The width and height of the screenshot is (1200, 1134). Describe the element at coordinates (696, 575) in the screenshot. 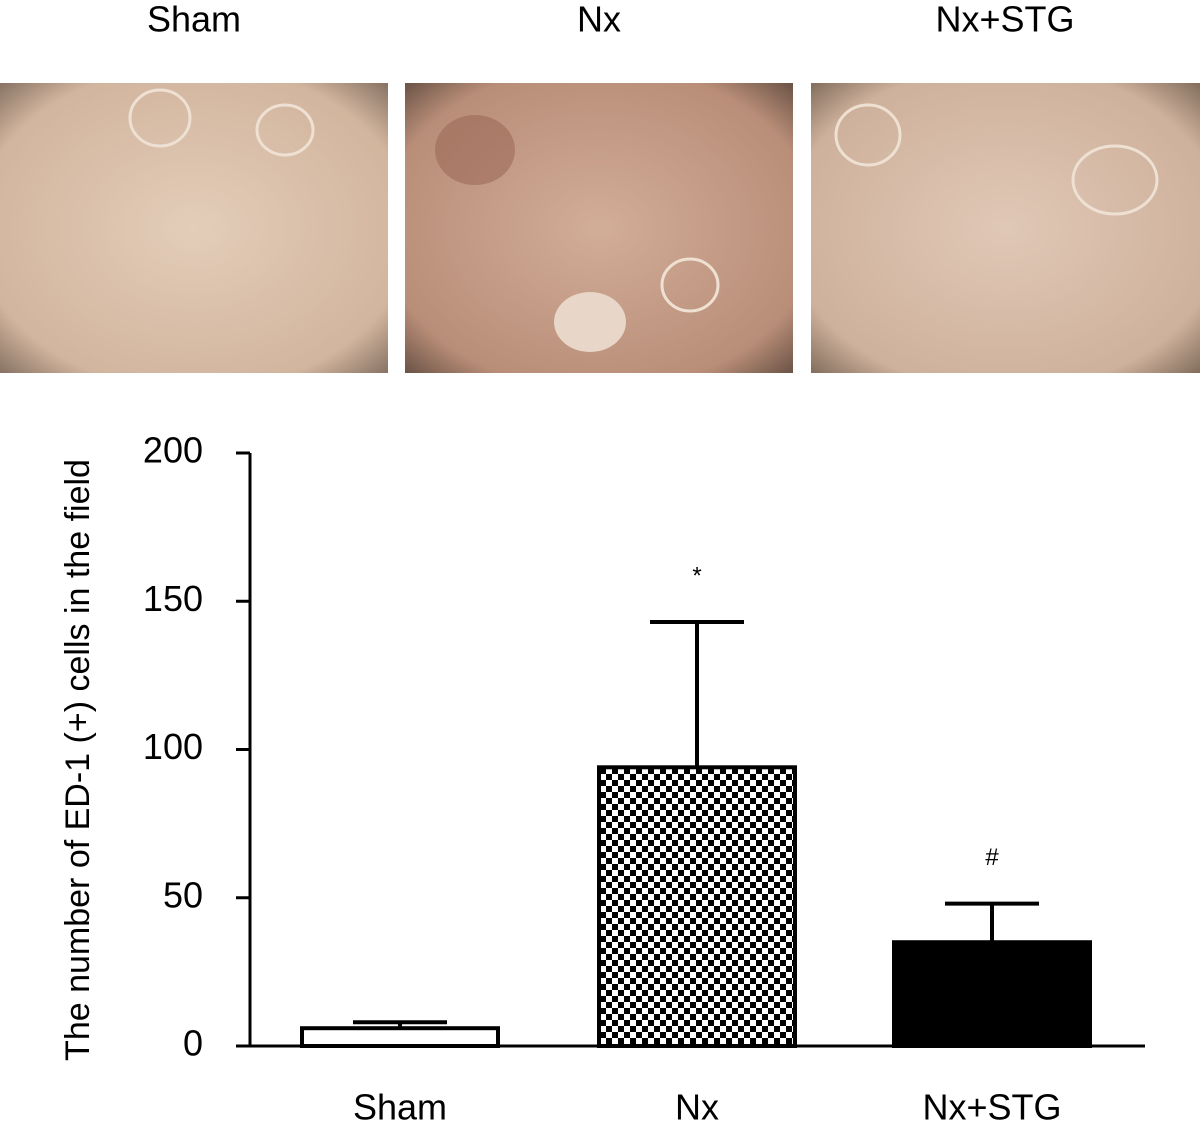

I see `significance-mark: *` at that location.